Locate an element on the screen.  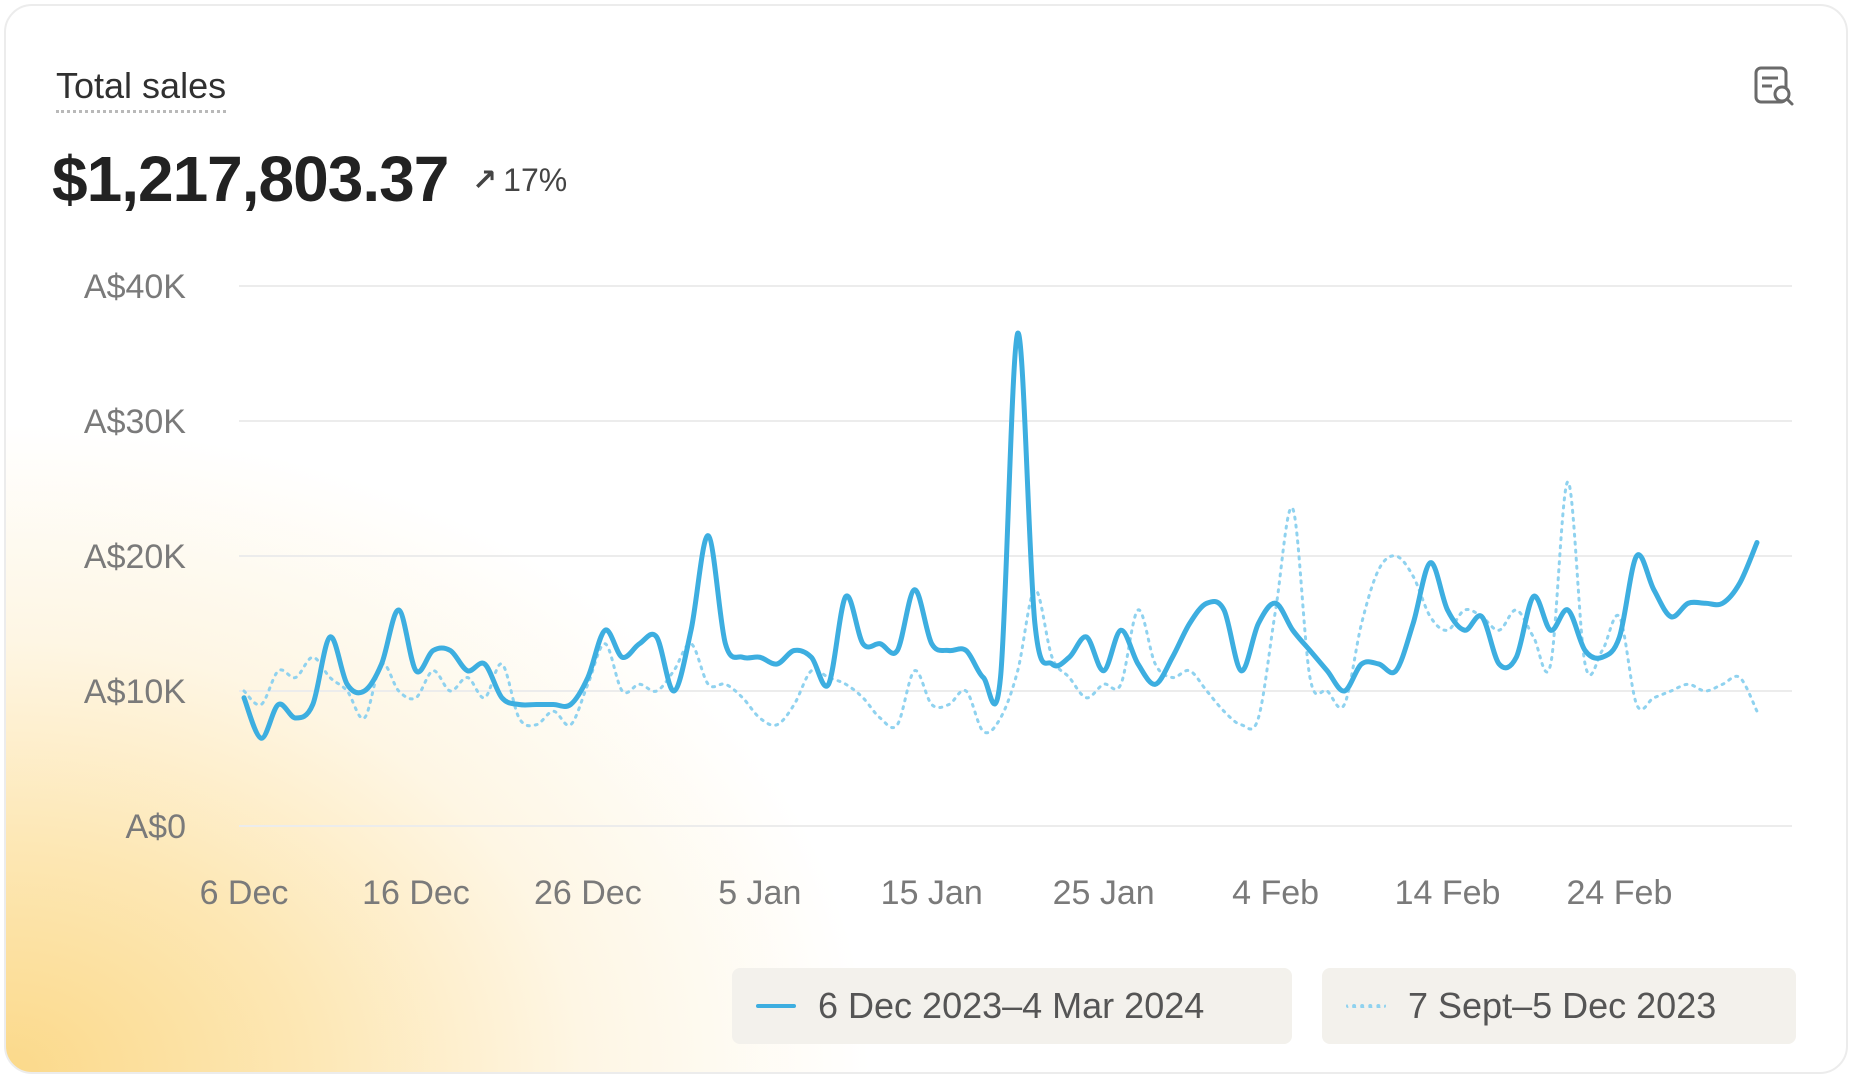
x-tick-label: 5 Jan is located at coordinates (759, 893).